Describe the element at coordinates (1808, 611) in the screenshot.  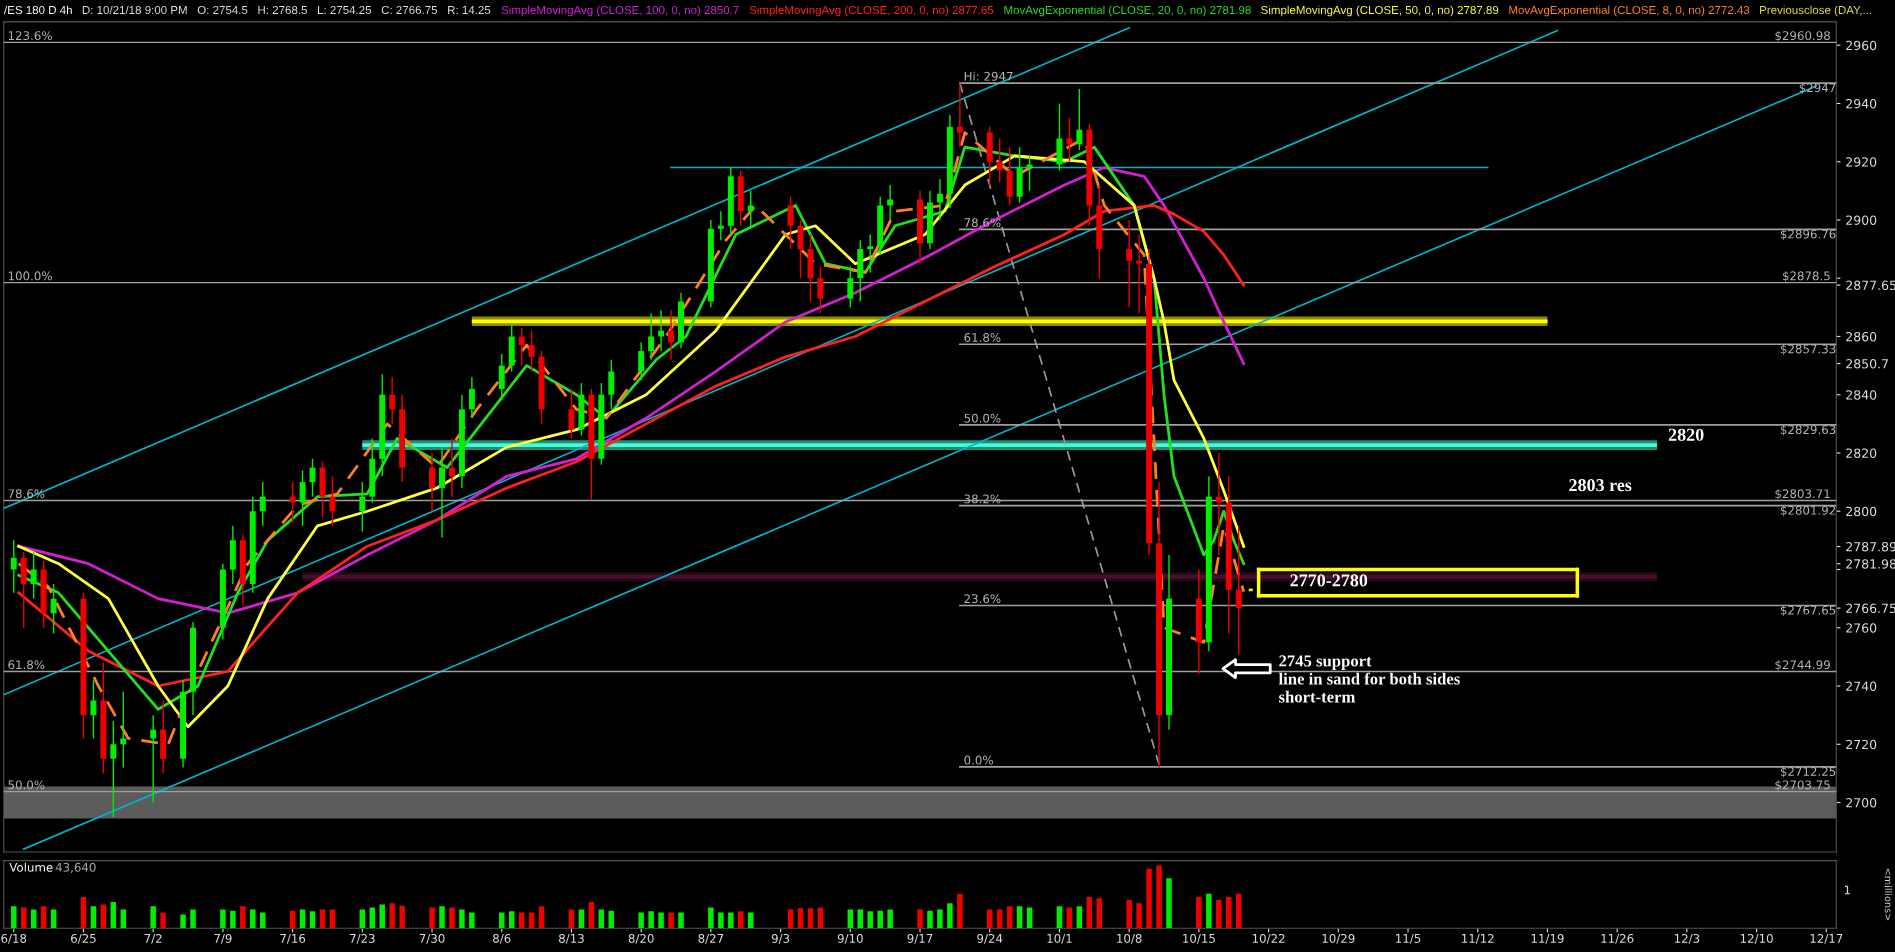
I see `series-label: $2767.65` at that location.